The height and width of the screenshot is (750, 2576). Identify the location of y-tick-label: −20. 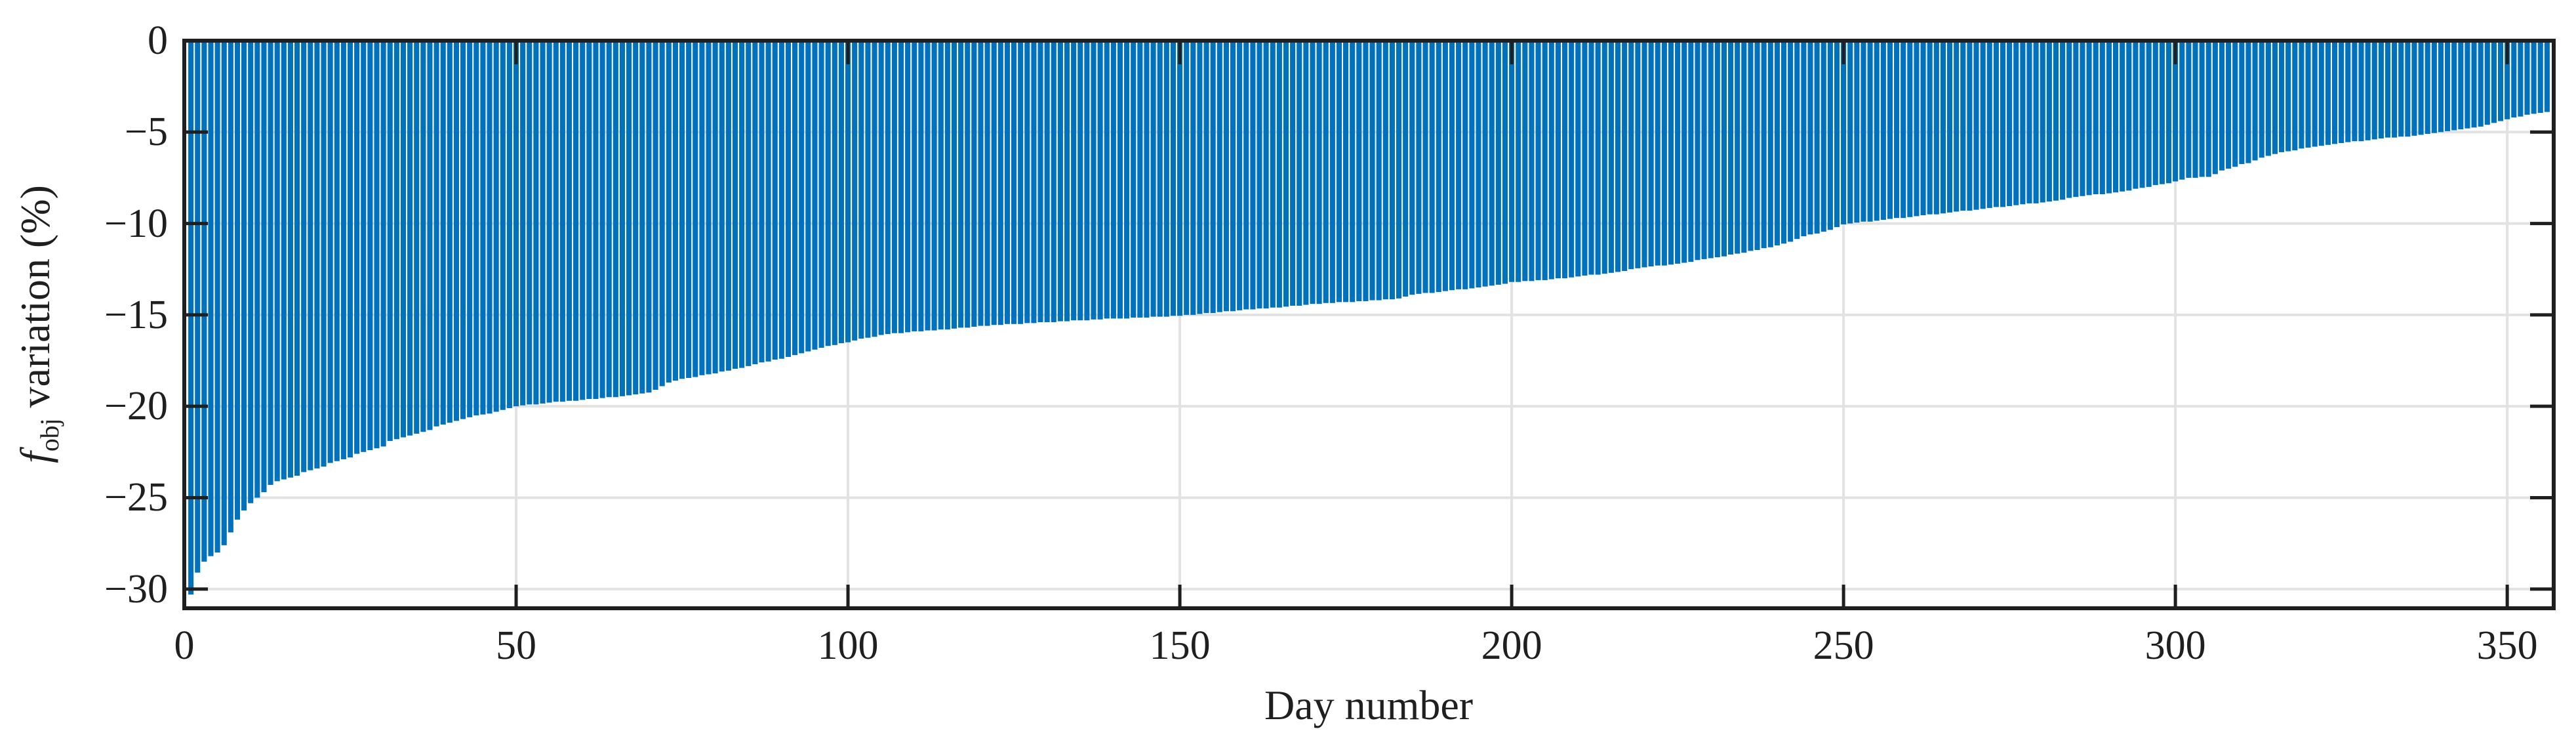
(136, 406).